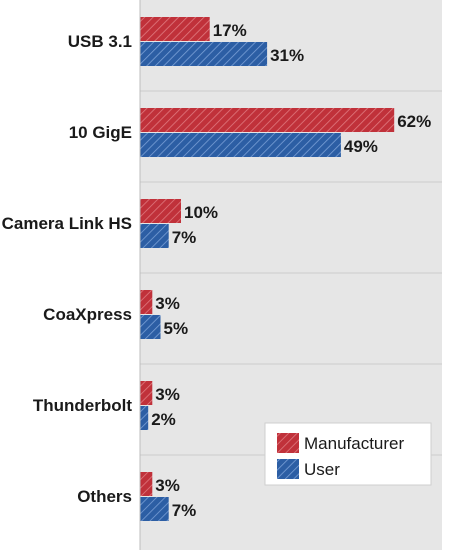 The image size is (450, 558). Describe the element at coordinates (146, 484) in the screenshot. I see `bar-manufacturer-others` at that location.